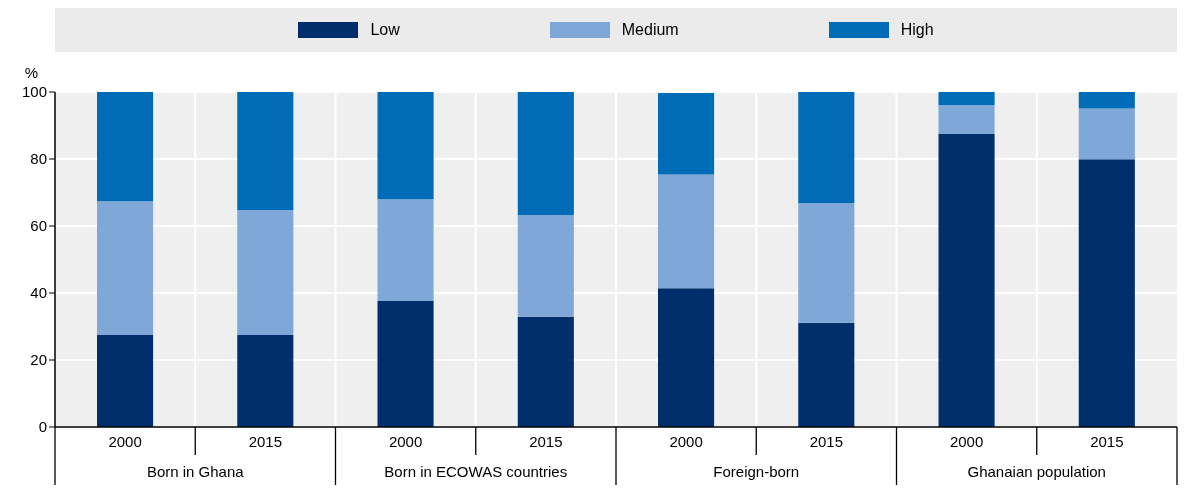 The width and height of the screenshot is (1187, 493). What do you see at coordinates (650, 30) in the screenshot?
I see `legend-label: Medium` at bounding box center [650, 30].